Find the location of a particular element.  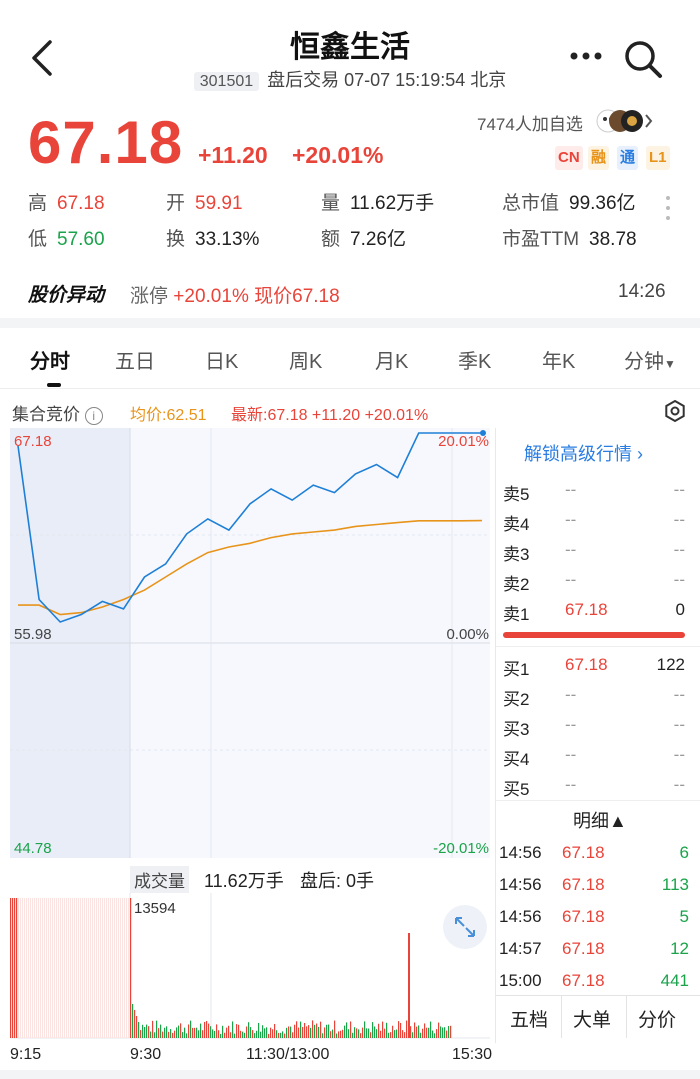

tab-big-orders: 大单 is located at coordinates (592, 1020).